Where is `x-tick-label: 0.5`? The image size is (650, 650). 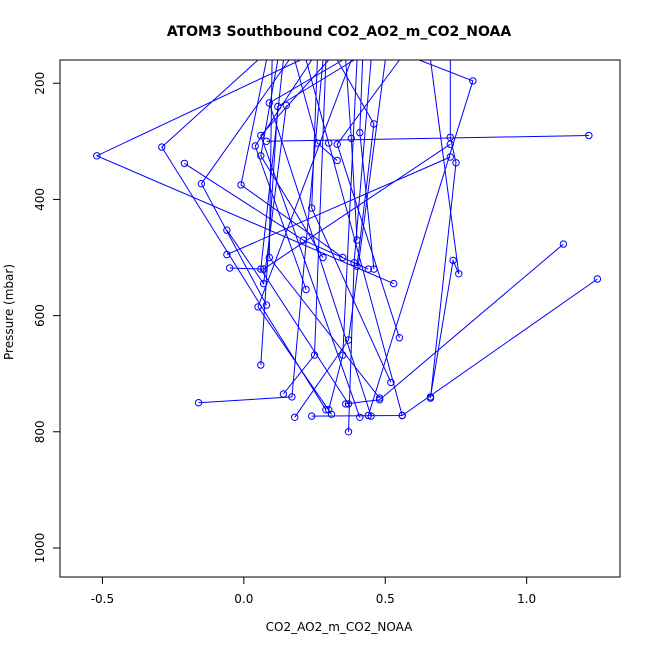 x-tick-label: 0.5 is located at coordinates (385, 599).